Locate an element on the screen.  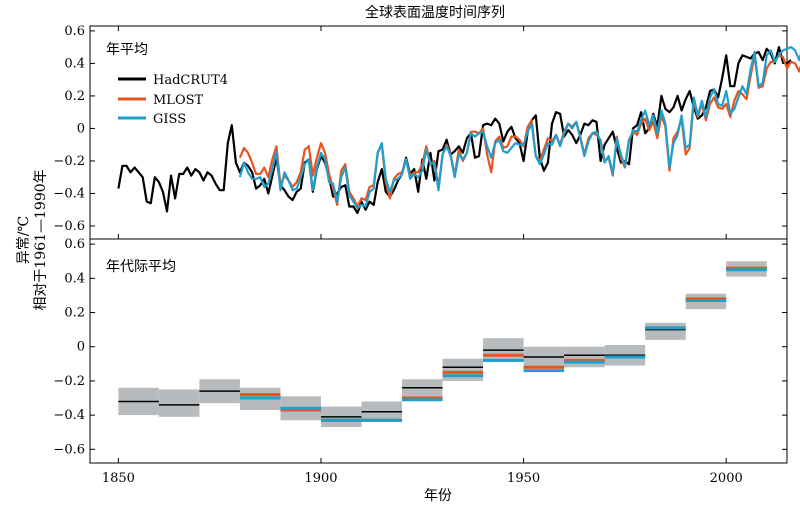
bottom-ytick-label: 0.2 is located at coordinates (74, 313).